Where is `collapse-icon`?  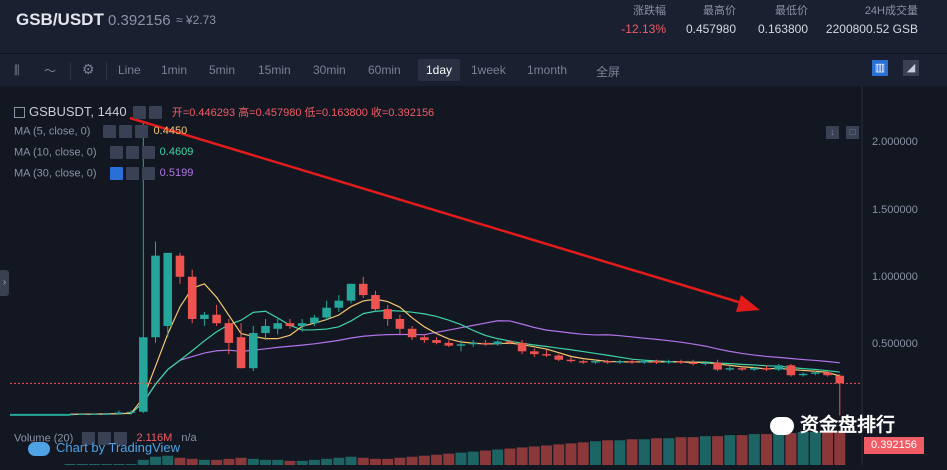
collapse-icon is located at coordinates (19, 113).